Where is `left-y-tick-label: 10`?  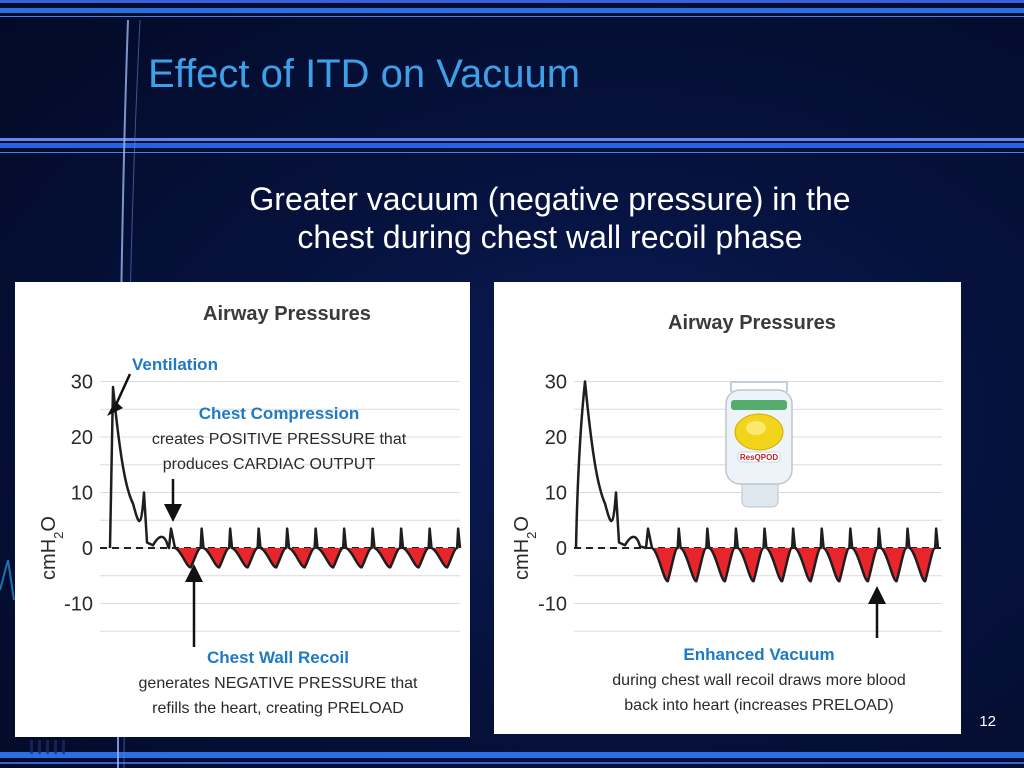 left-y-tick-label: 10 is located at coordinates (82, 494).